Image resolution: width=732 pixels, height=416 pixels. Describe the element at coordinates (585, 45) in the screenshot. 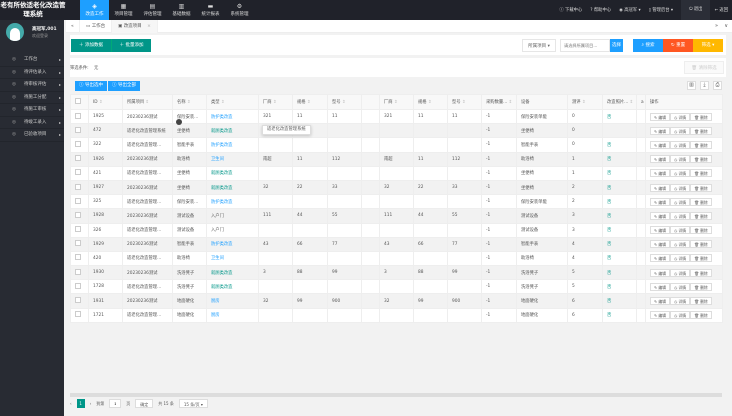

I see `project-search-input` at that location.